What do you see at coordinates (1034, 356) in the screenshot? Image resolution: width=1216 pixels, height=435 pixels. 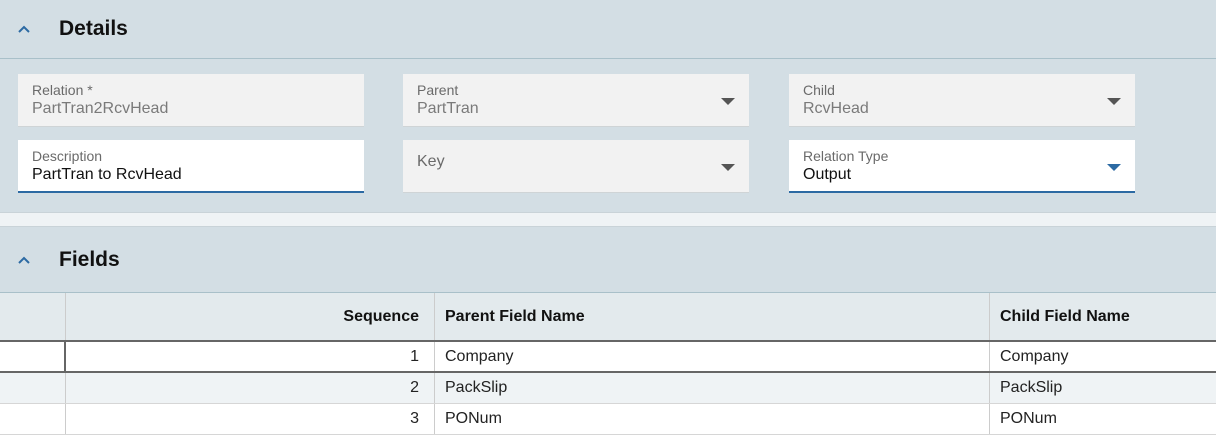 I see `child-field-cell: Company` at bounding box center [1034, 356].